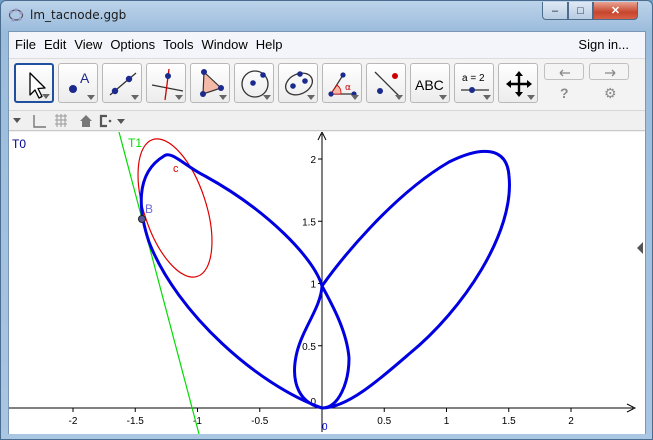 The image size is (653, 440). I want to click on menu-tools: Tools, so click(178, 44).